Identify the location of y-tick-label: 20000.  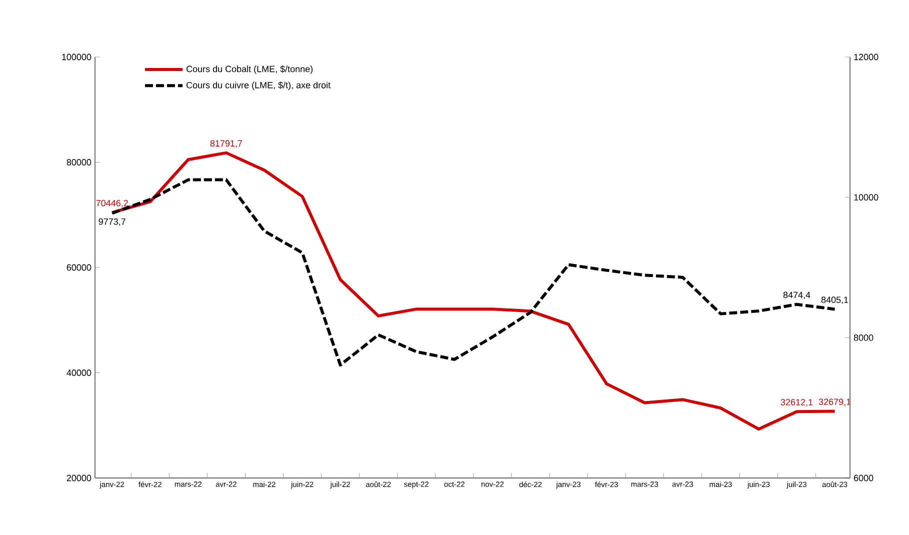
(79, 478).